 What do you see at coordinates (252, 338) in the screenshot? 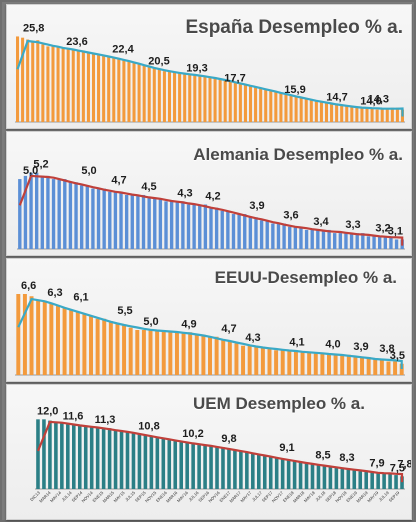
I see `data-label: 4,3` at bounding box center [252, 338].